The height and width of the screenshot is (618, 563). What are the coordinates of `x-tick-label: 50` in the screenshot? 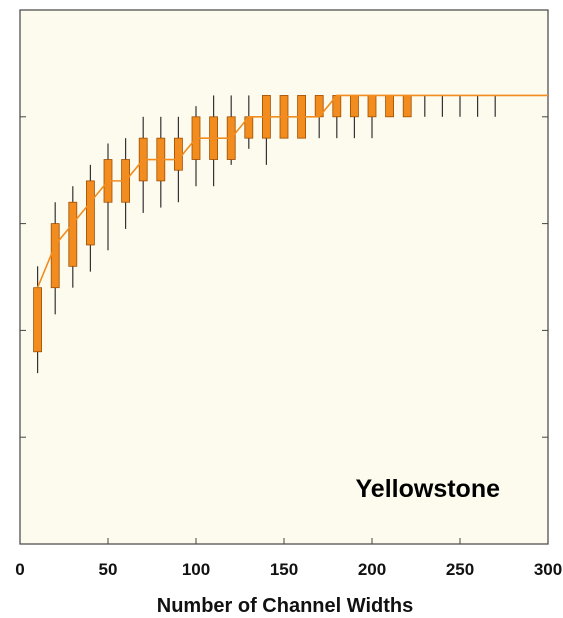 It's located at (108, 569).